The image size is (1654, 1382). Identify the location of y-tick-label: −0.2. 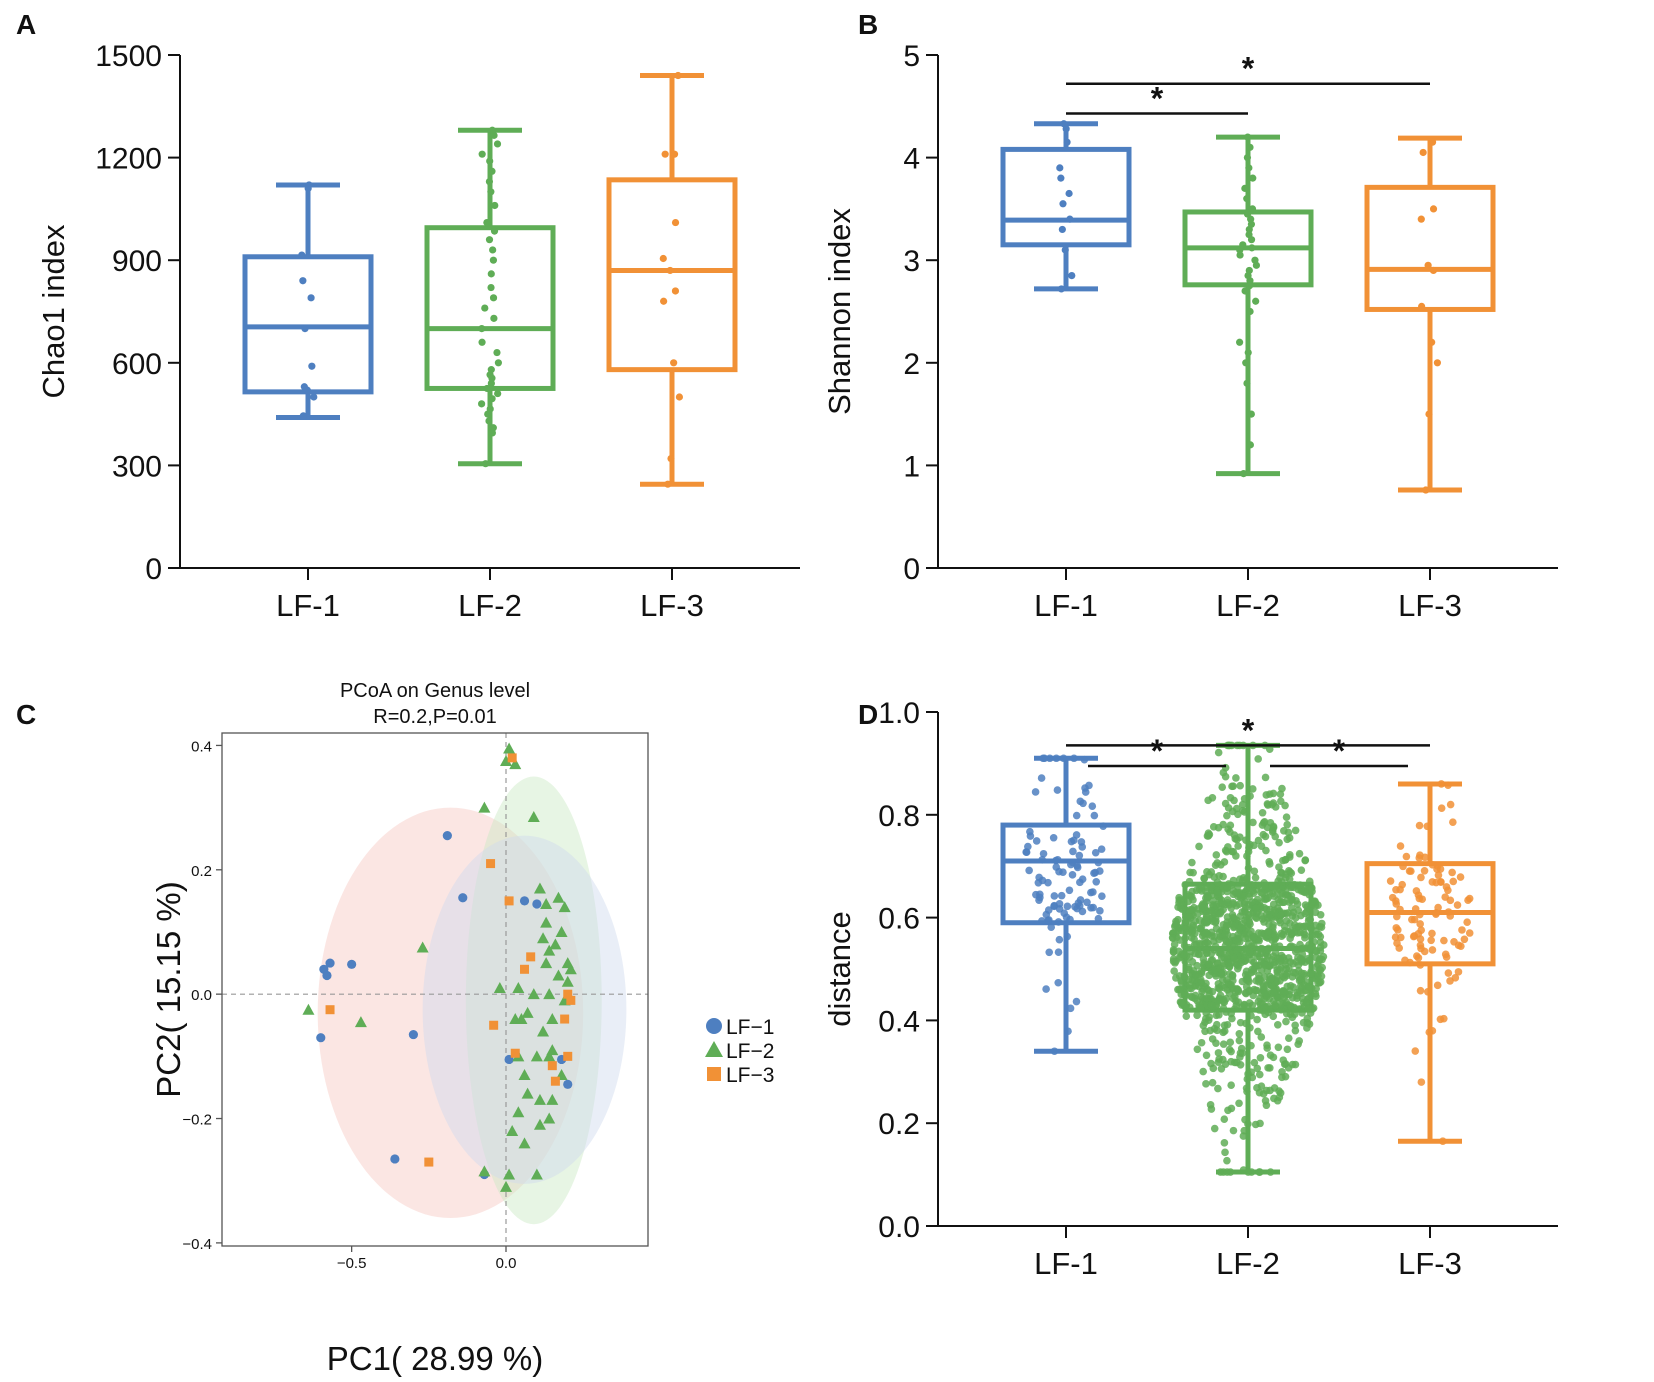
(197, 1120).